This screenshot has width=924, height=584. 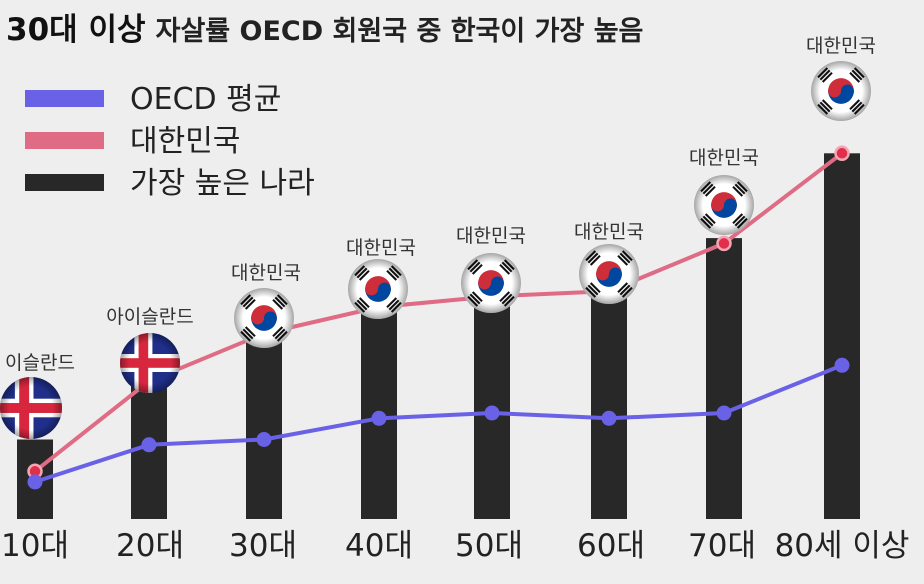 I want to click on chart-title: 30대 이상 자살률 OECD 회원국 중 한국이 가장 높음, so click(x=324, y=26).